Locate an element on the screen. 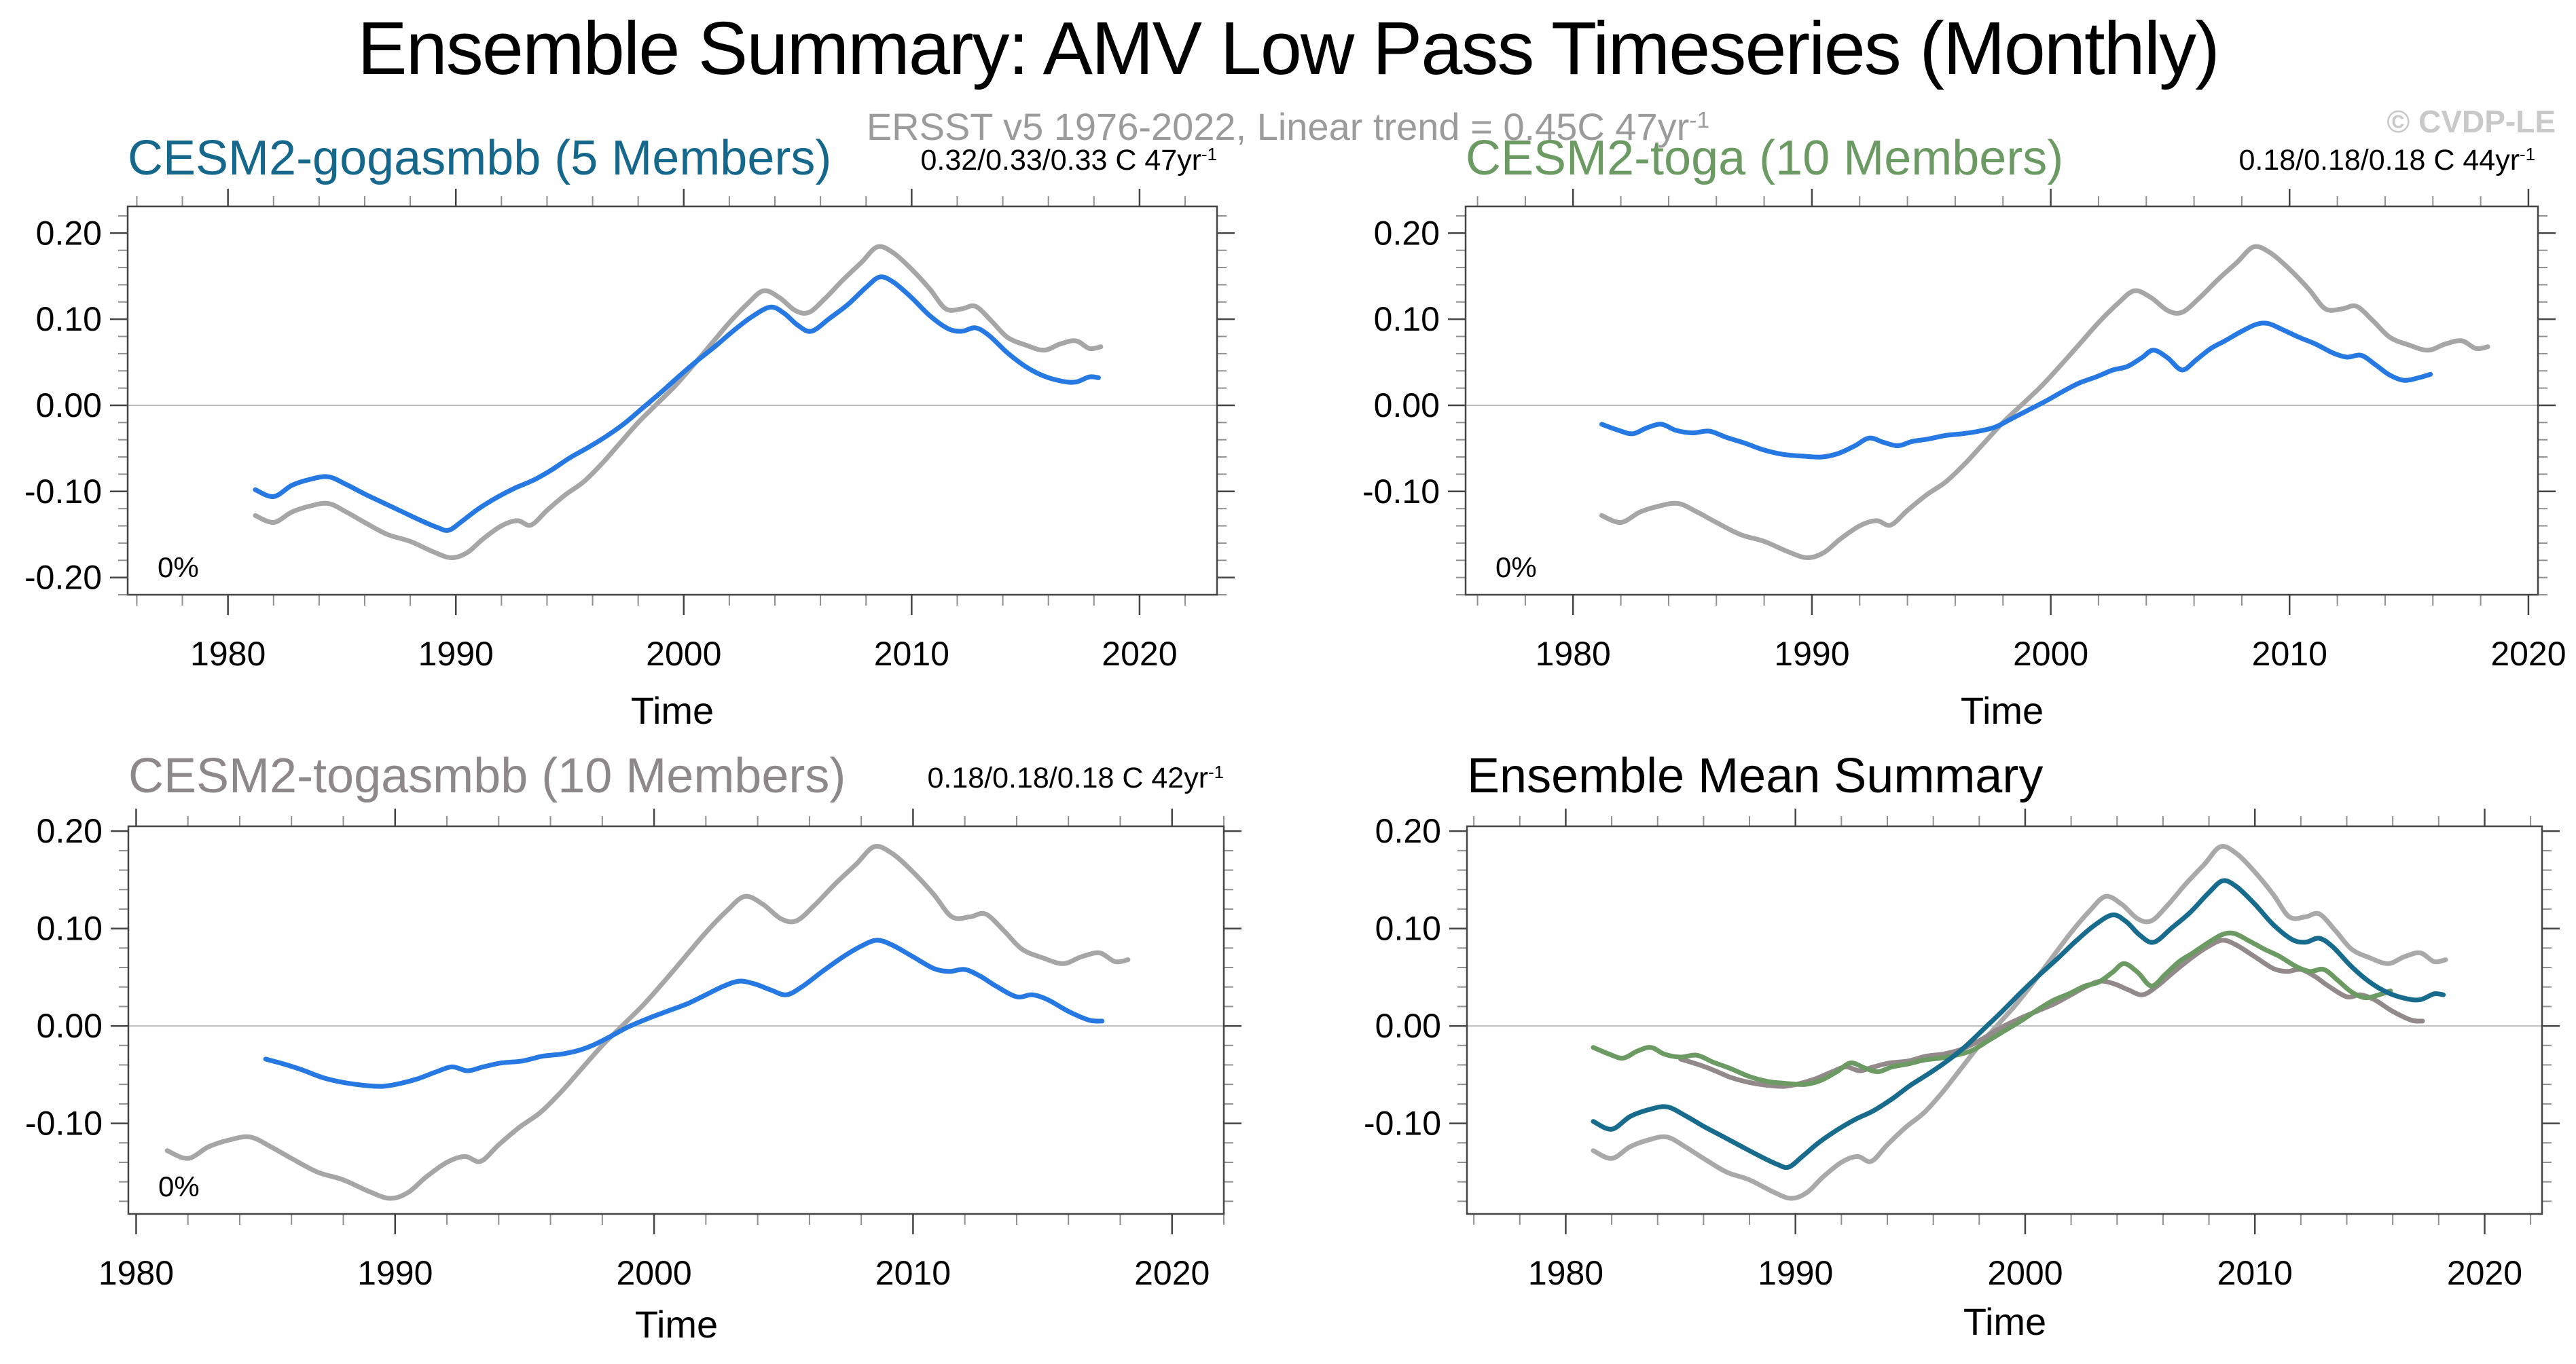 The image size is (2576, 1364). trend-label-gogasmbb: 0.32/0.33/0.33 C 47yr-1 is located at coordinates (1068, 161).